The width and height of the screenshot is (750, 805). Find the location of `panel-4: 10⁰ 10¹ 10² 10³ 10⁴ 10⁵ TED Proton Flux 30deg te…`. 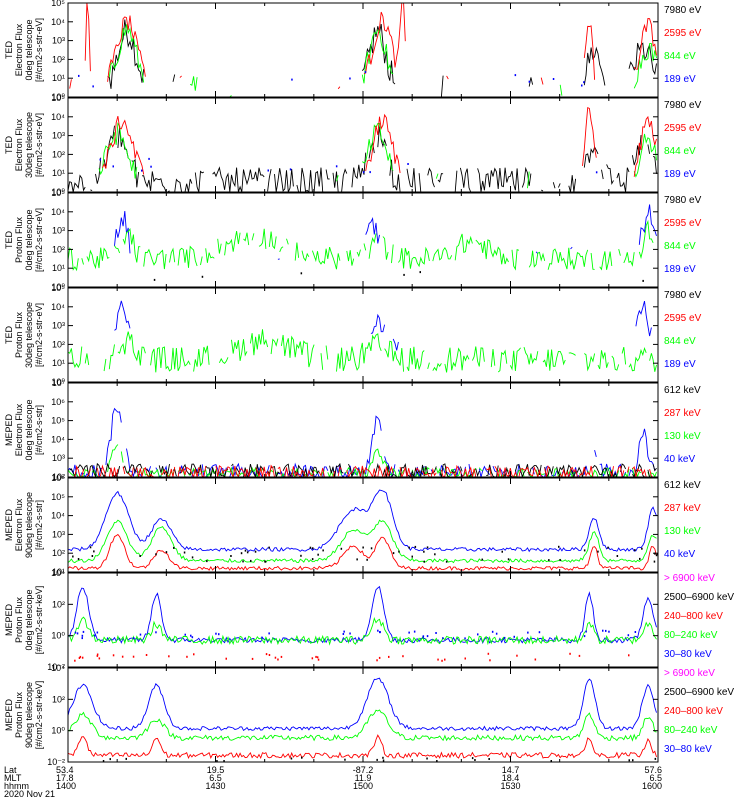

panel-4: 10⁰ 10¹ 10² 10³ 10⁴ 10⁵ TED Proton Flux 30deg te… is located at coordinates (353, 335).